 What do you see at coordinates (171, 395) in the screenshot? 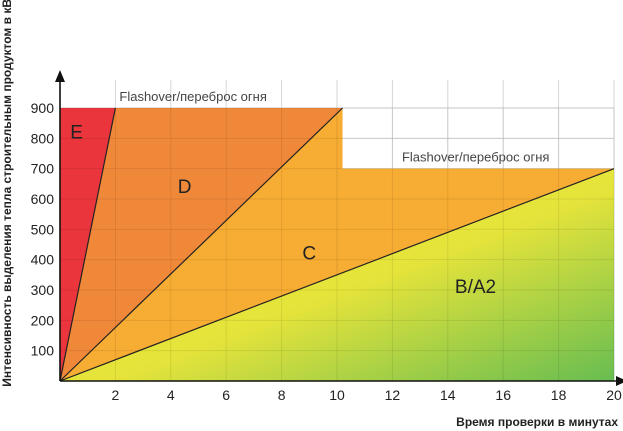
I see `x-tick-label: 4` at bounding box center [171, 395].